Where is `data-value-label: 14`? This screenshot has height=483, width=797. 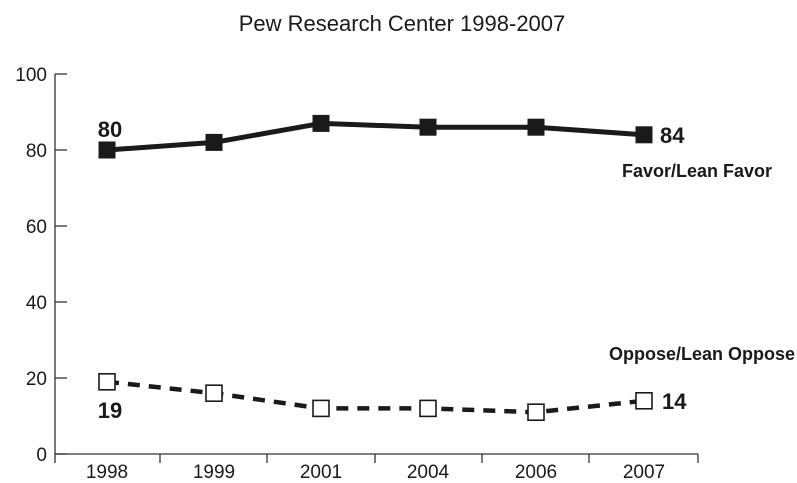
data-value-label: 14 is located at coordinates (674, 401).